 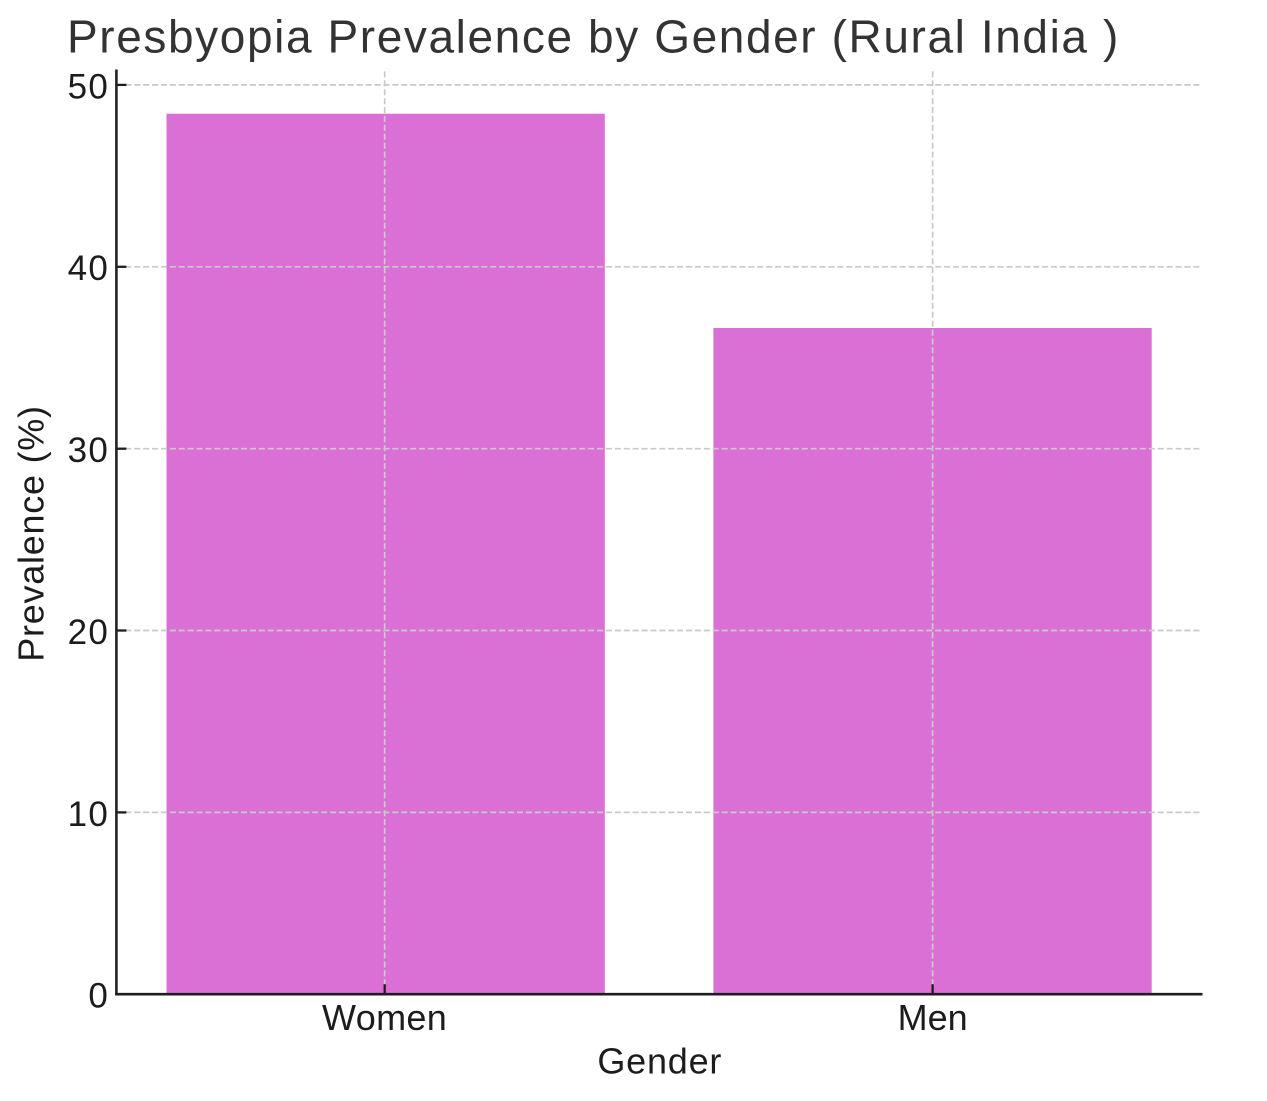 I want to click on svg-text: 20, so click(x=88, y=632).